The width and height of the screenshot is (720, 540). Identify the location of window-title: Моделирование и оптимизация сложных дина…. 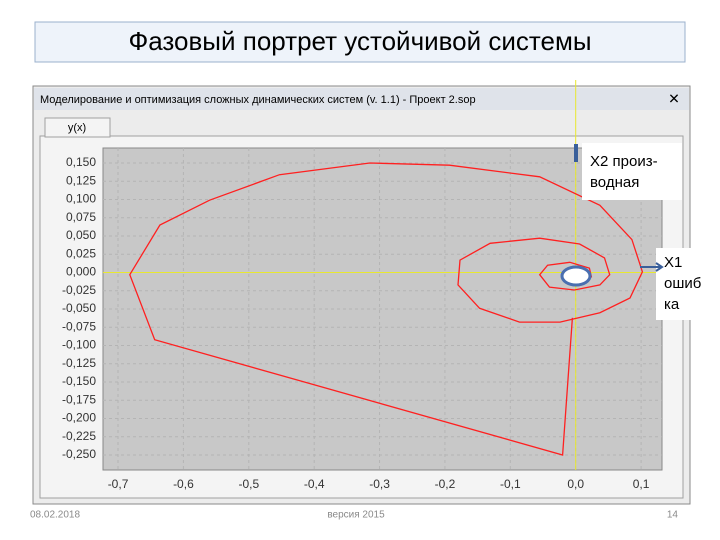
(258, 100).